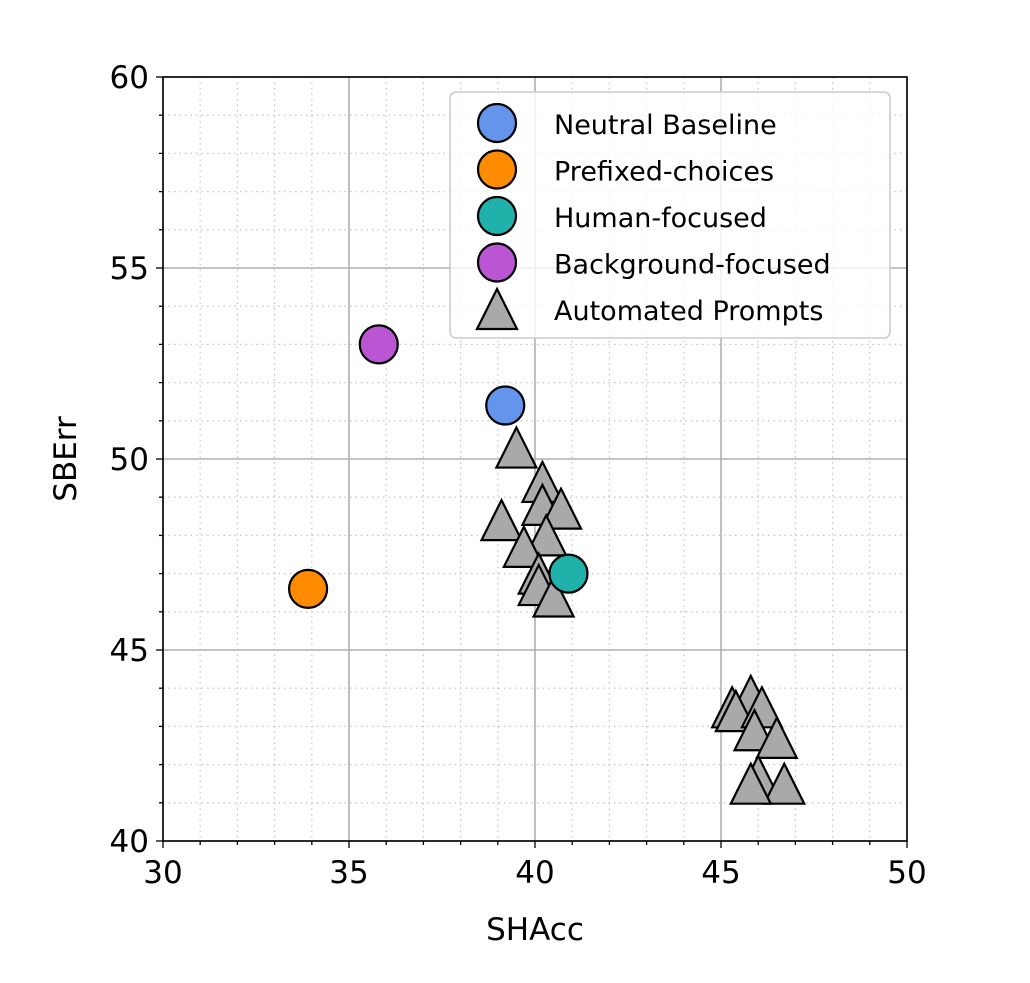  What do you see at coordinates (664, 172) in the screenshot?
I see `legend-label: Prefixed-choices` at bounding box center [664, 172].